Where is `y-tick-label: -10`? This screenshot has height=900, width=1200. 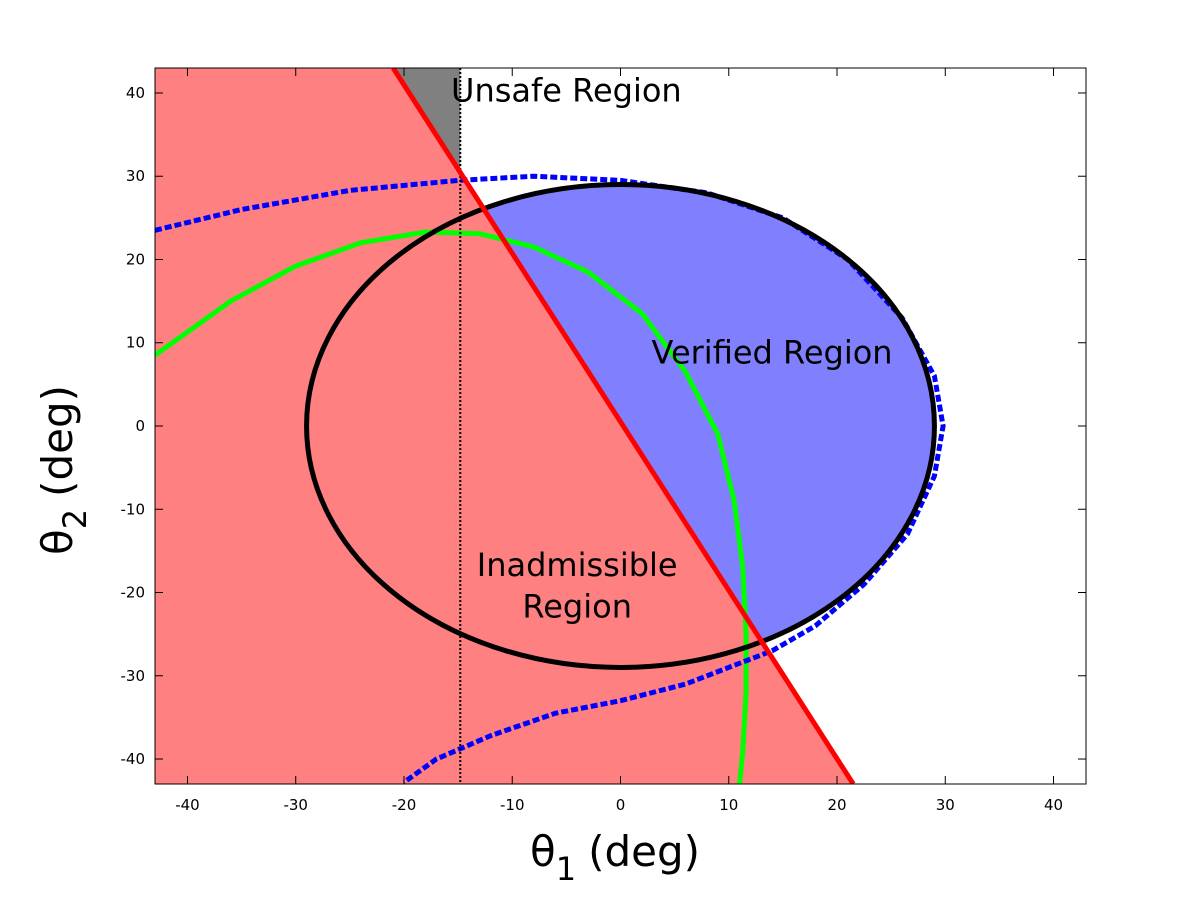 y-tick-label: -10 is located at coordinates (133, 509).